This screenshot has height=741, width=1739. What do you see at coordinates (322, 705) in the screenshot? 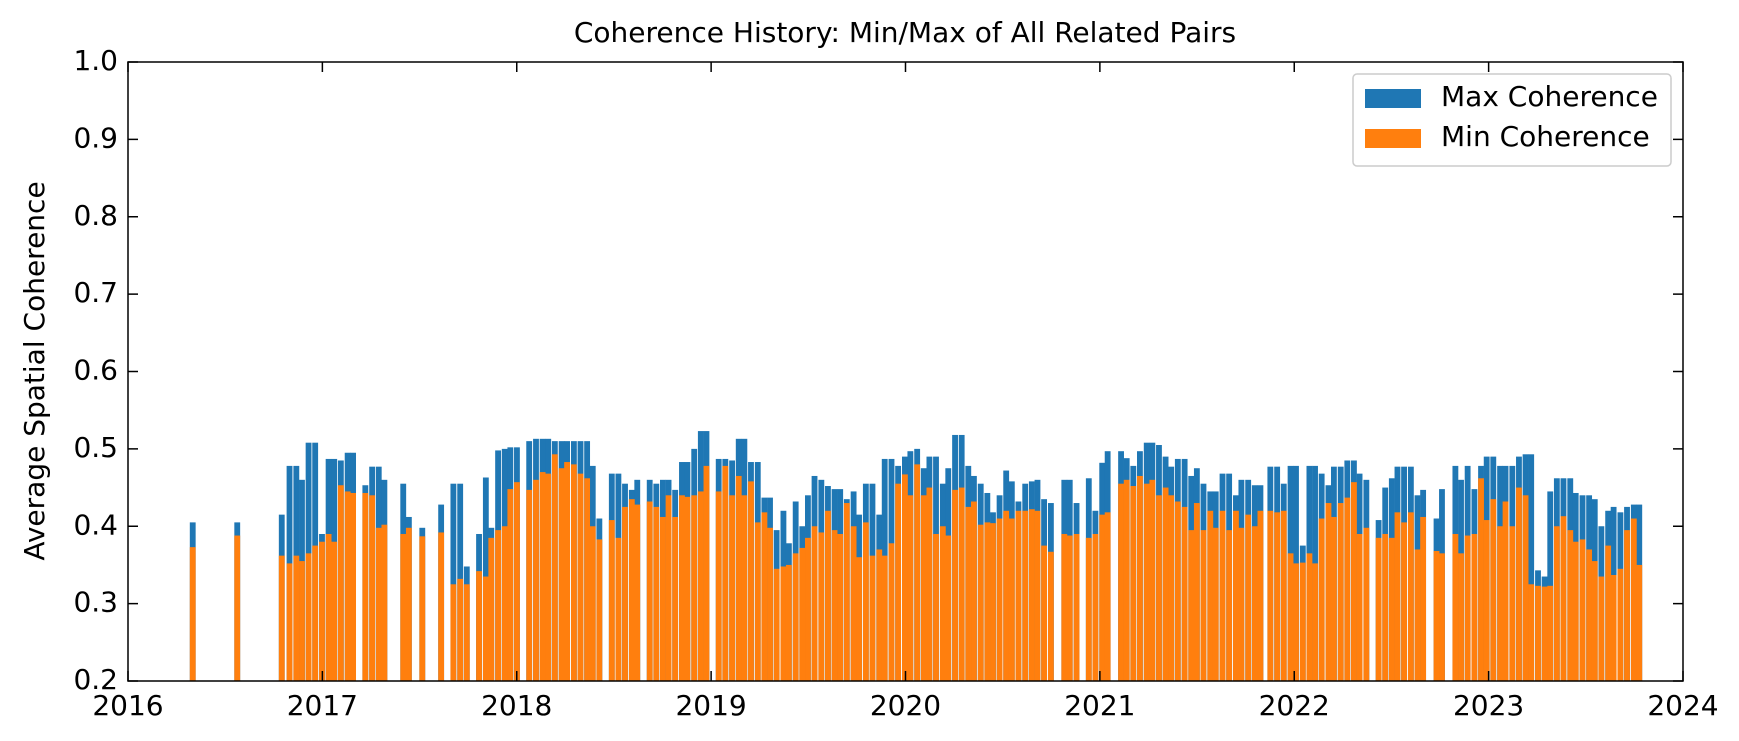
I see `x-tick-label: 2017` at bounding box center [322, 705].